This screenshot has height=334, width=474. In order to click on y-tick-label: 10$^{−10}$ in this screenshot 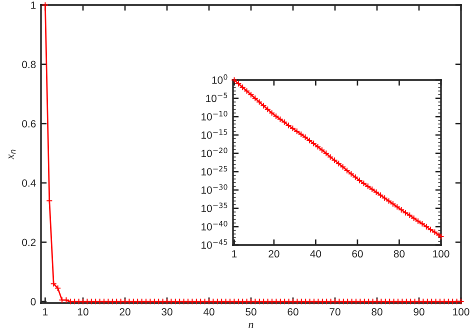, I will do `click(215, 115)`.